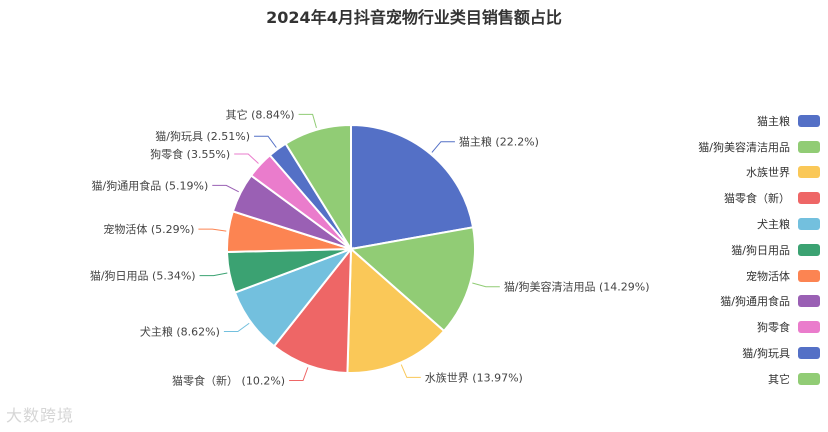 The image size is (828, 432). I want to click on watermark: 大数跨境, so click(40, 415).